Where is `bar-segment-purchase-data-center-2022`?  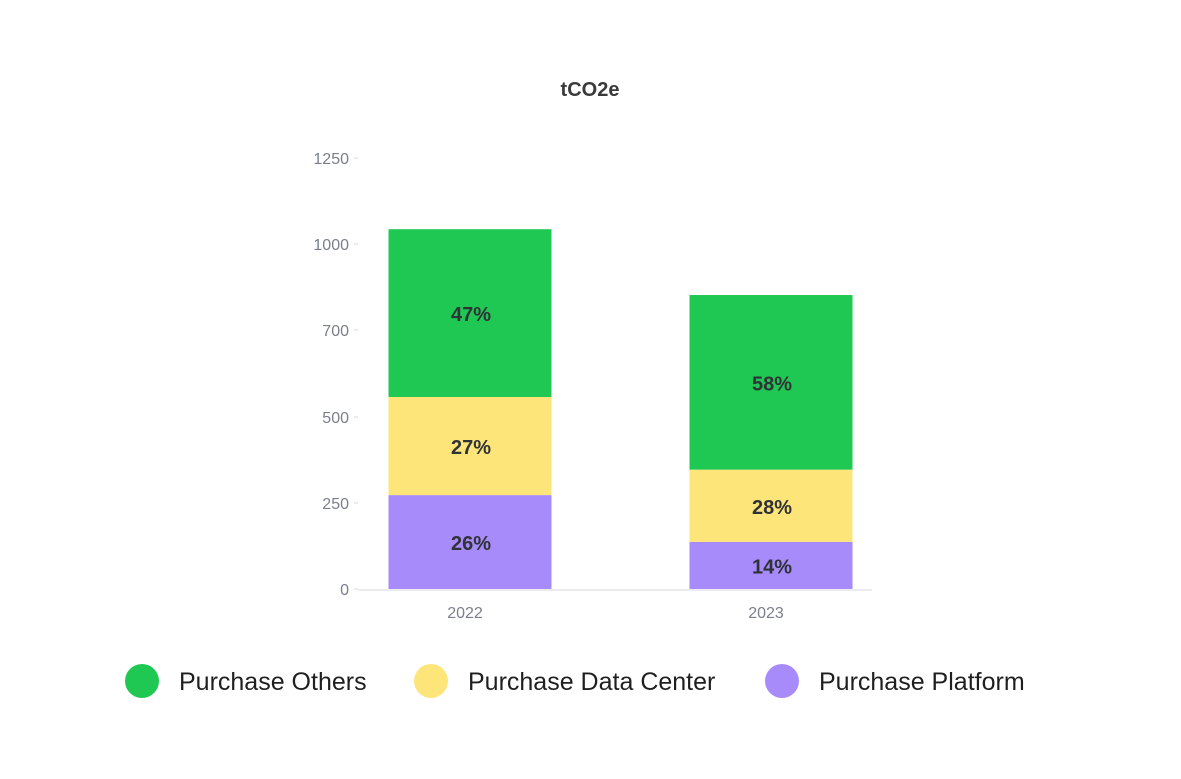
bar-segment-purchase-data-center-2022 is located at coordinates (470, 446).